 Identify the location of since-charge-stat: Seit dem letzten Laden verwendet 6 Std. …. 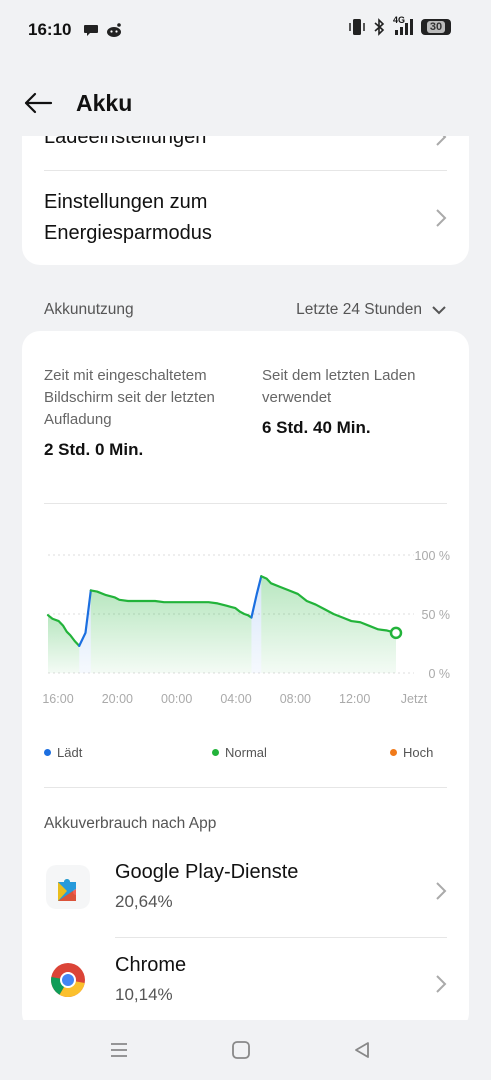
(357, 402).